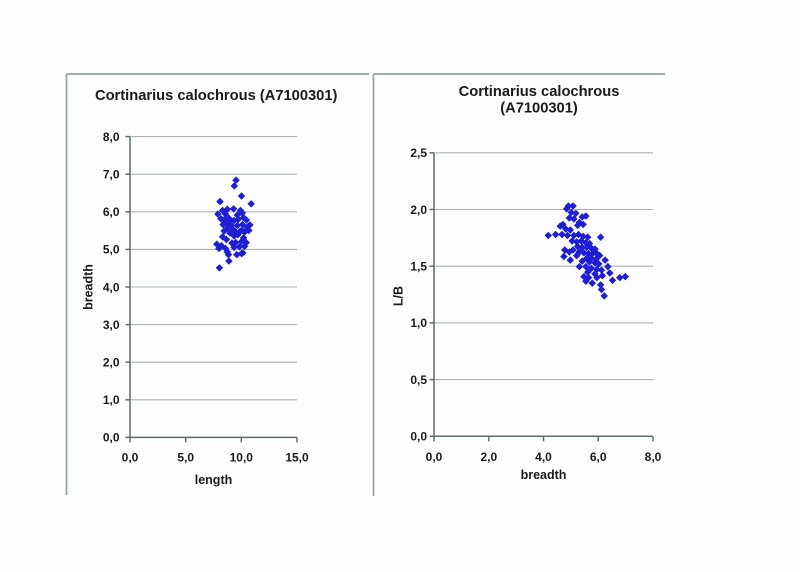 This screenshot has height=572, width=800. I want to click on svg-text: L/B, so click(399, 296).